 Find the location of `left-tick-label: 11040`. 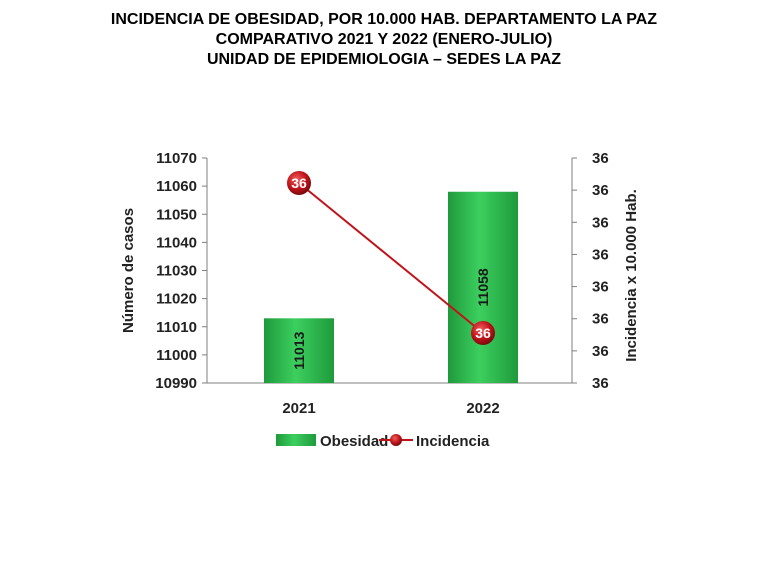

left-tick-label: 11040 is located at coordinates (176, 242).